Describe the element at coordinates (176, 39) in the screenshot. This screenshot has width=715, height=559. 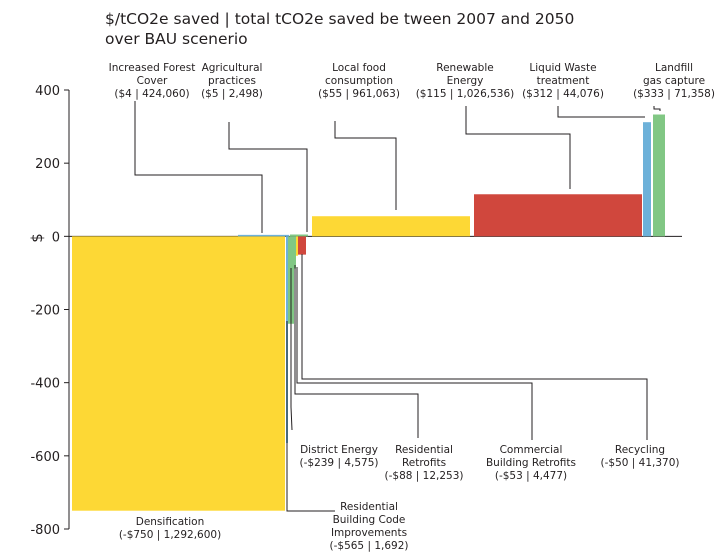
I see `chart-title-line-2: over BAU scenerio` at that location.